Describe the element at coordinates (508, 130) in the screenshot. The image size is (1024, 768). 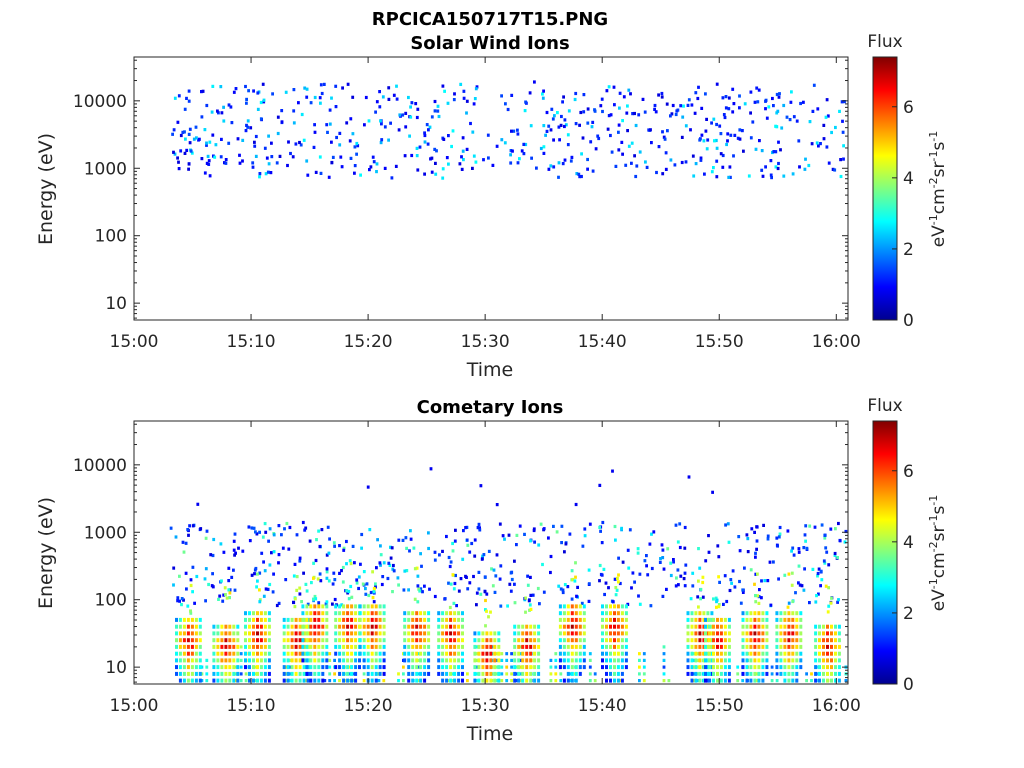
I see `solar-wind-spectrogram-cells` at that location.